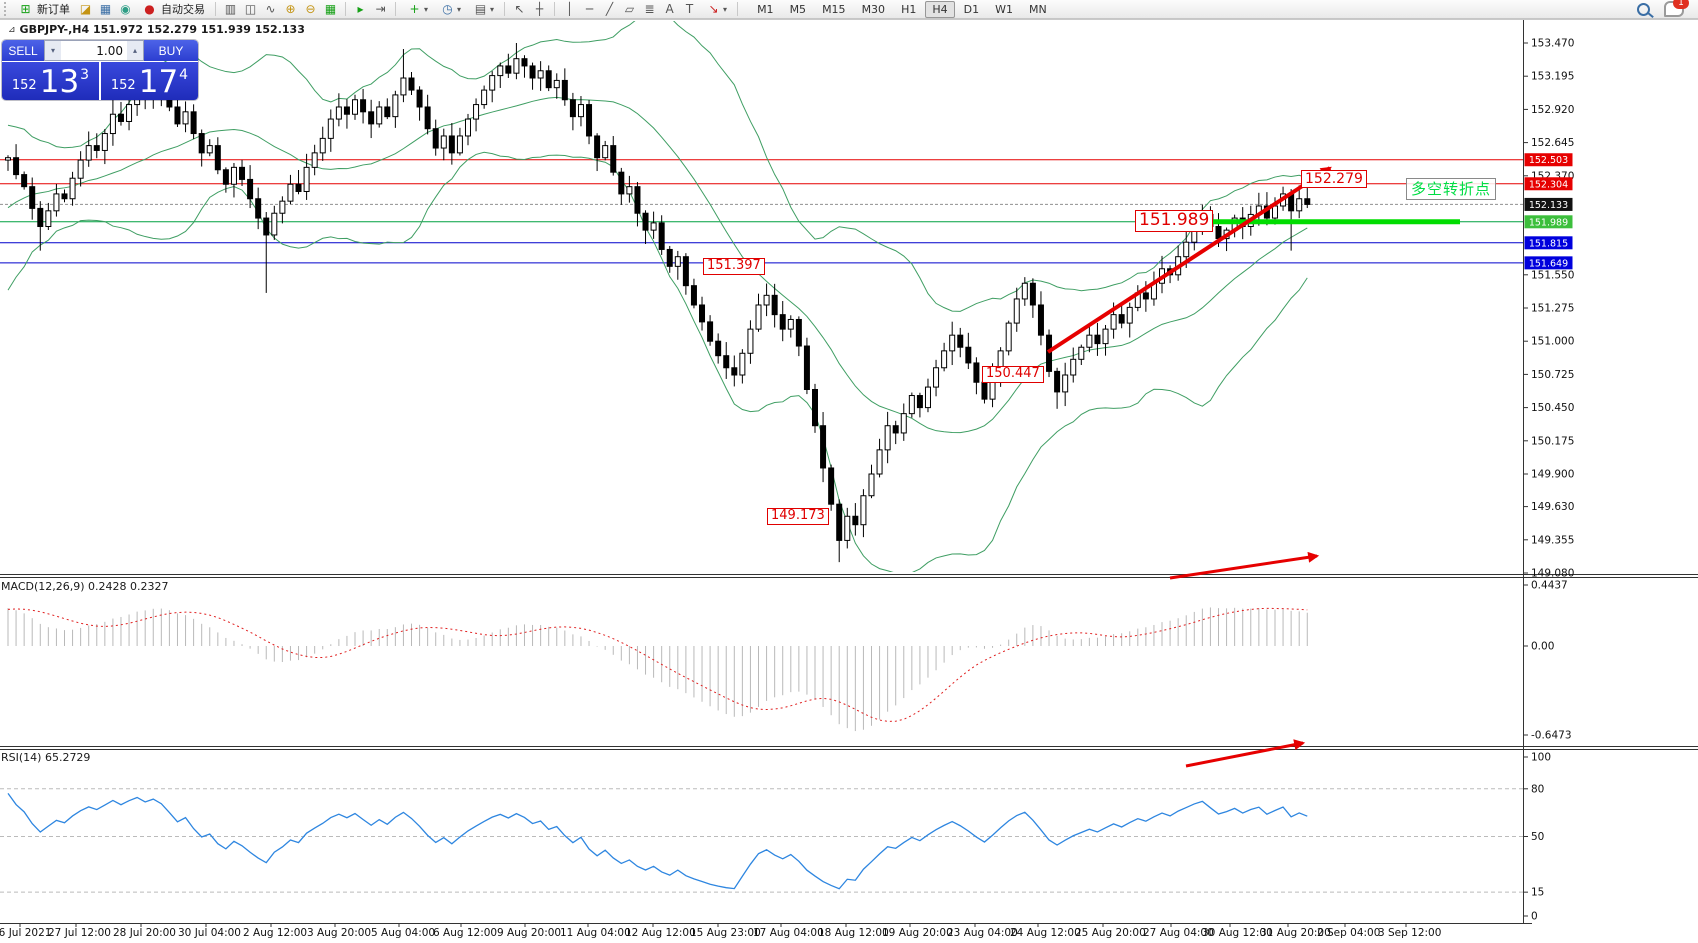 This screenshot has height=943, width=1698. I want to click on trendline-tool-icon: ╱, so click(609, 8).